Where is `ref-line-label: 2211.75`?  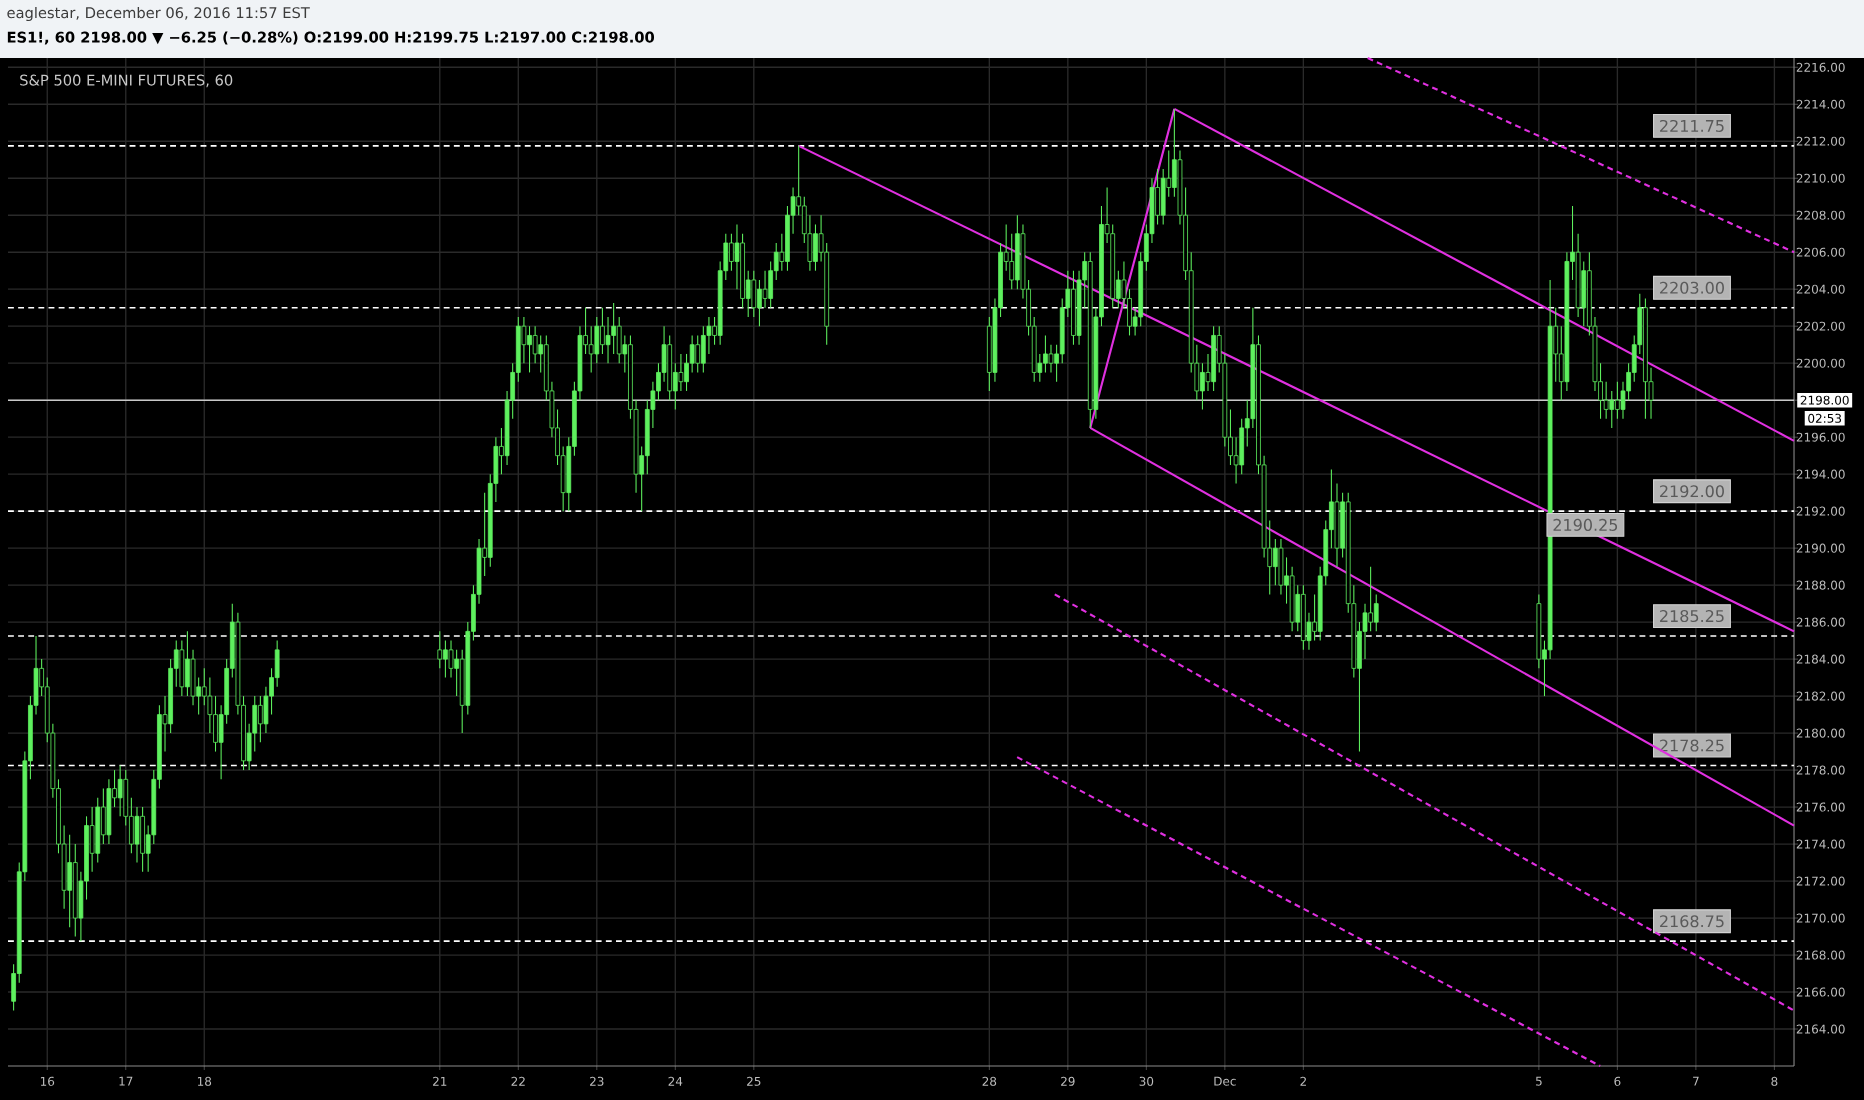
ref-line-label: 2211.75 is located at coordinates (1692, 125).